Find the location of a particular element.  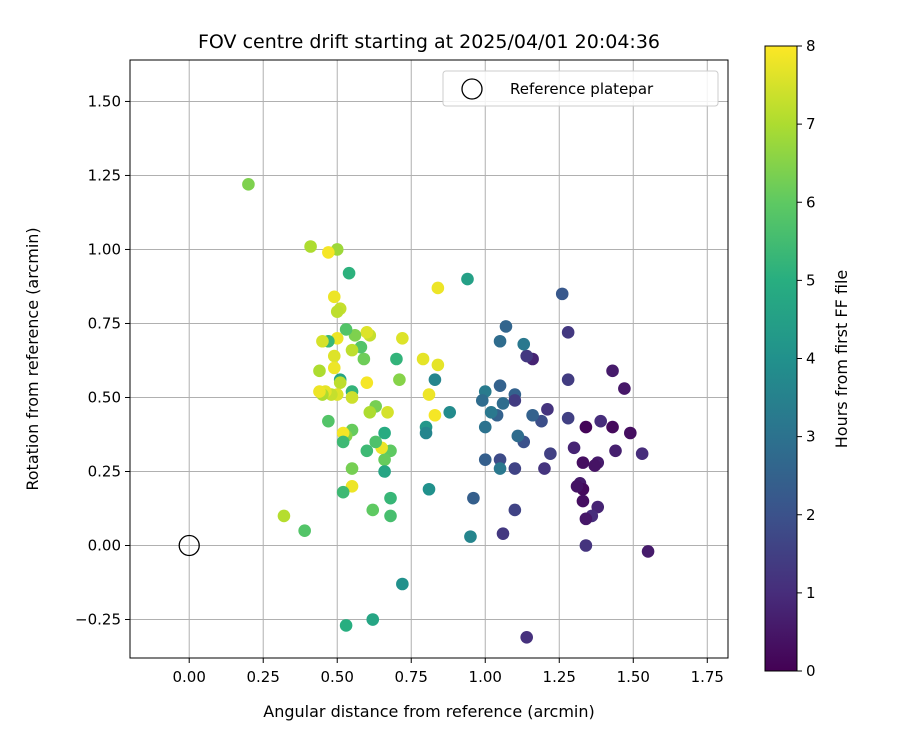

y-tick-label: 0.25 is located at coordinates (104, 471).